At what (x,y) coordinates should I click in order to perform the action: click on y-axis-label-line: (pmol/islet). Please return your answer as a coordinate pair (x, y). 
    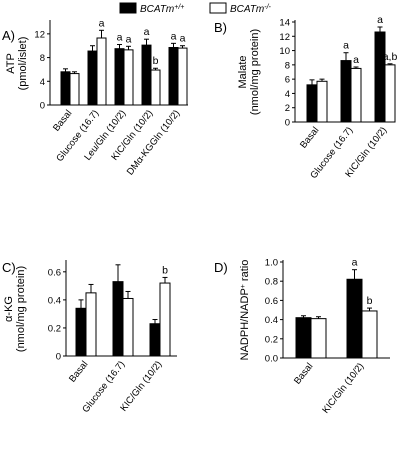
    Looking at the image, I should click on (23, 64).